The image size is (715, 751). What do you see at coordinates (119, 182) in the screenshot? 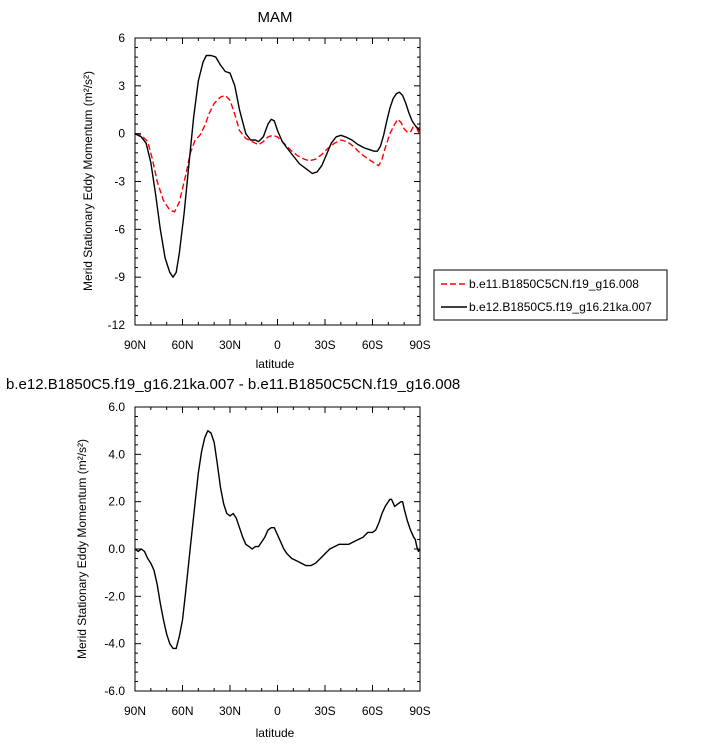
I see `y-tick-label: -3` at bounding box center [119, 182].